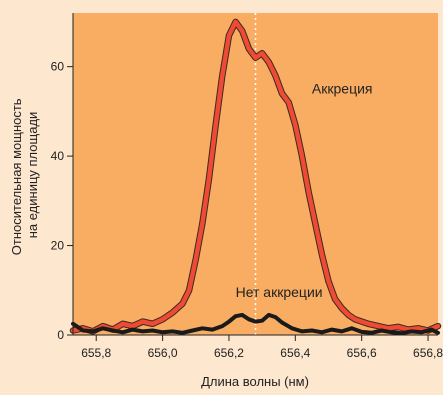 The image size is (443, 395). I want to click on y-axis-label-line-1: Относительная мощность, so click(16, 176).